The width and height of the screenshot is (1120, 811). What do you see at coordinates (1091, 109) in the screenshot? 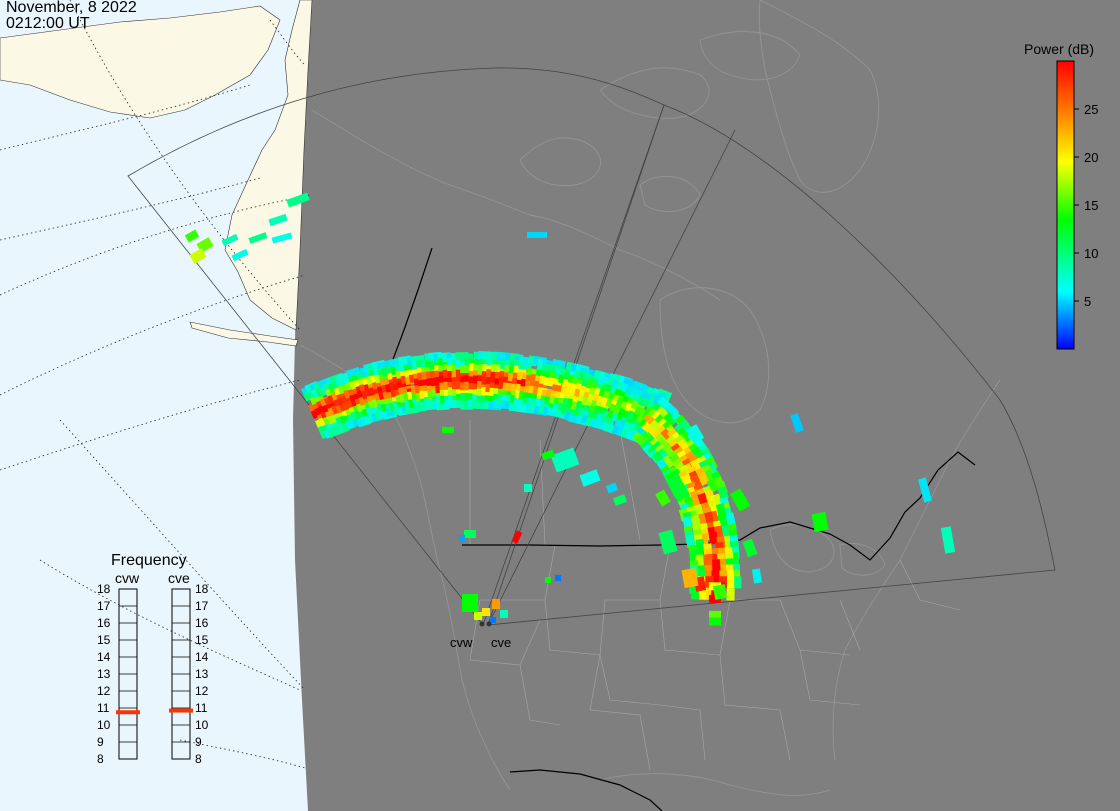
I see `colorbar-tick-label: 25` at bounding box center [1091, 109].